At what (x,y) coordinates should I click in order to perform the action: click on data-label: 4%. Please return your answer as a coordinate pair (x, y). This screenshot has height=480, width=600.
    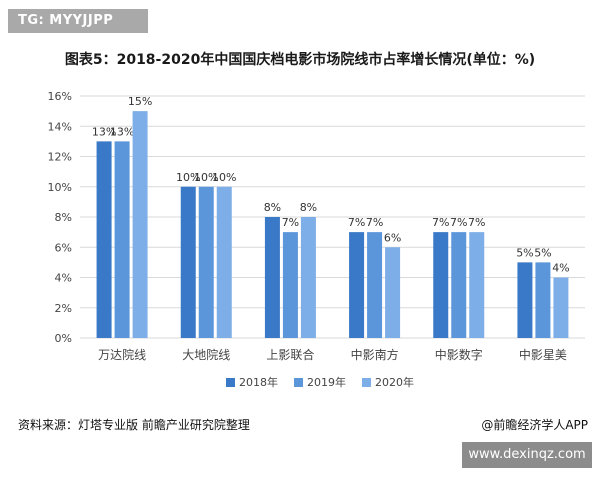
    Looking at the image, I should click on (560, 268).